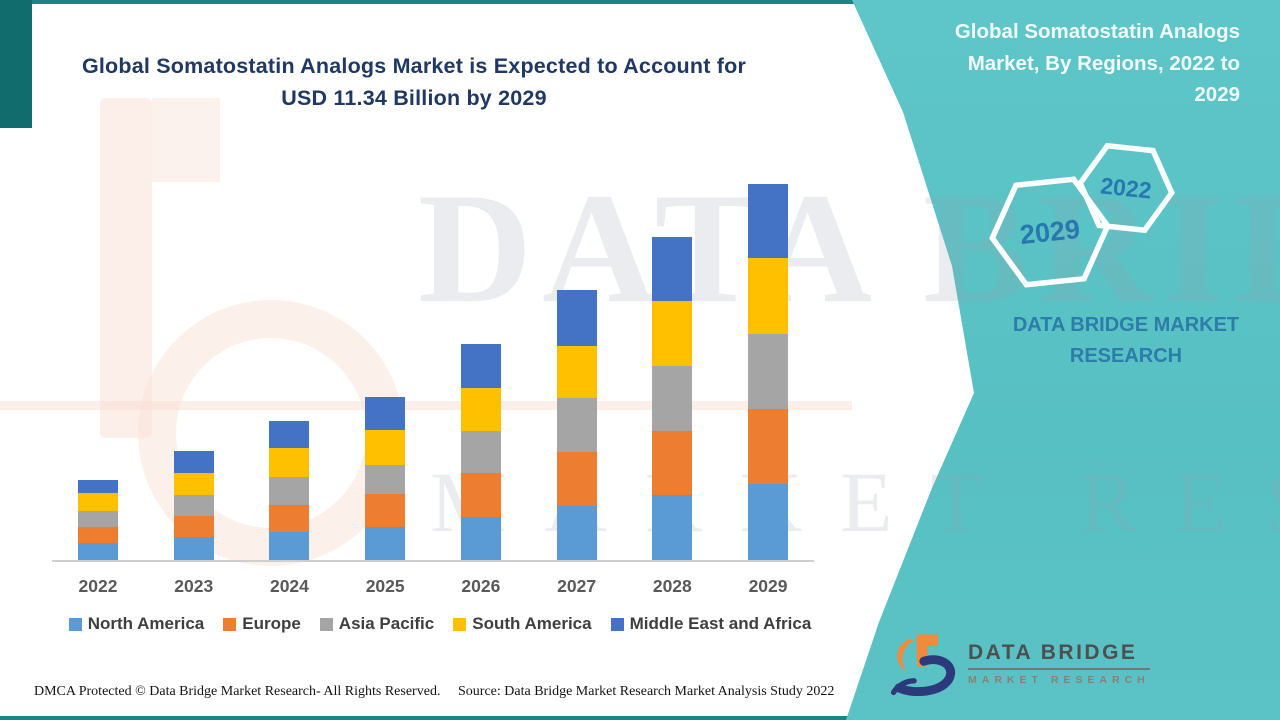  I want to click on legend-label: North America, so click(146, 623).